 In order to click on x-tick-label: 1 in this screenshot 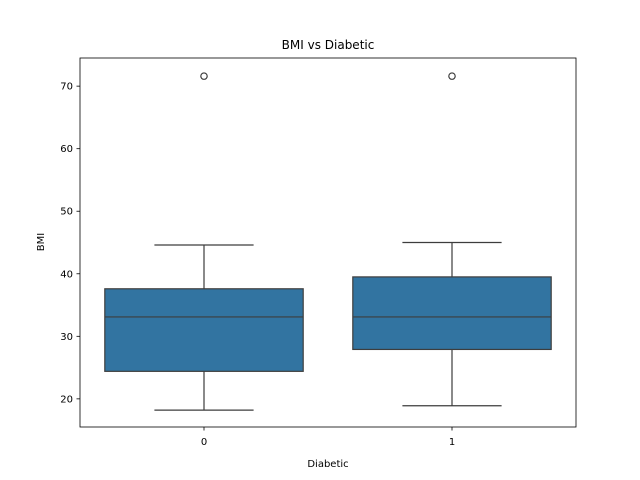, I will do `click(452, 442)`.